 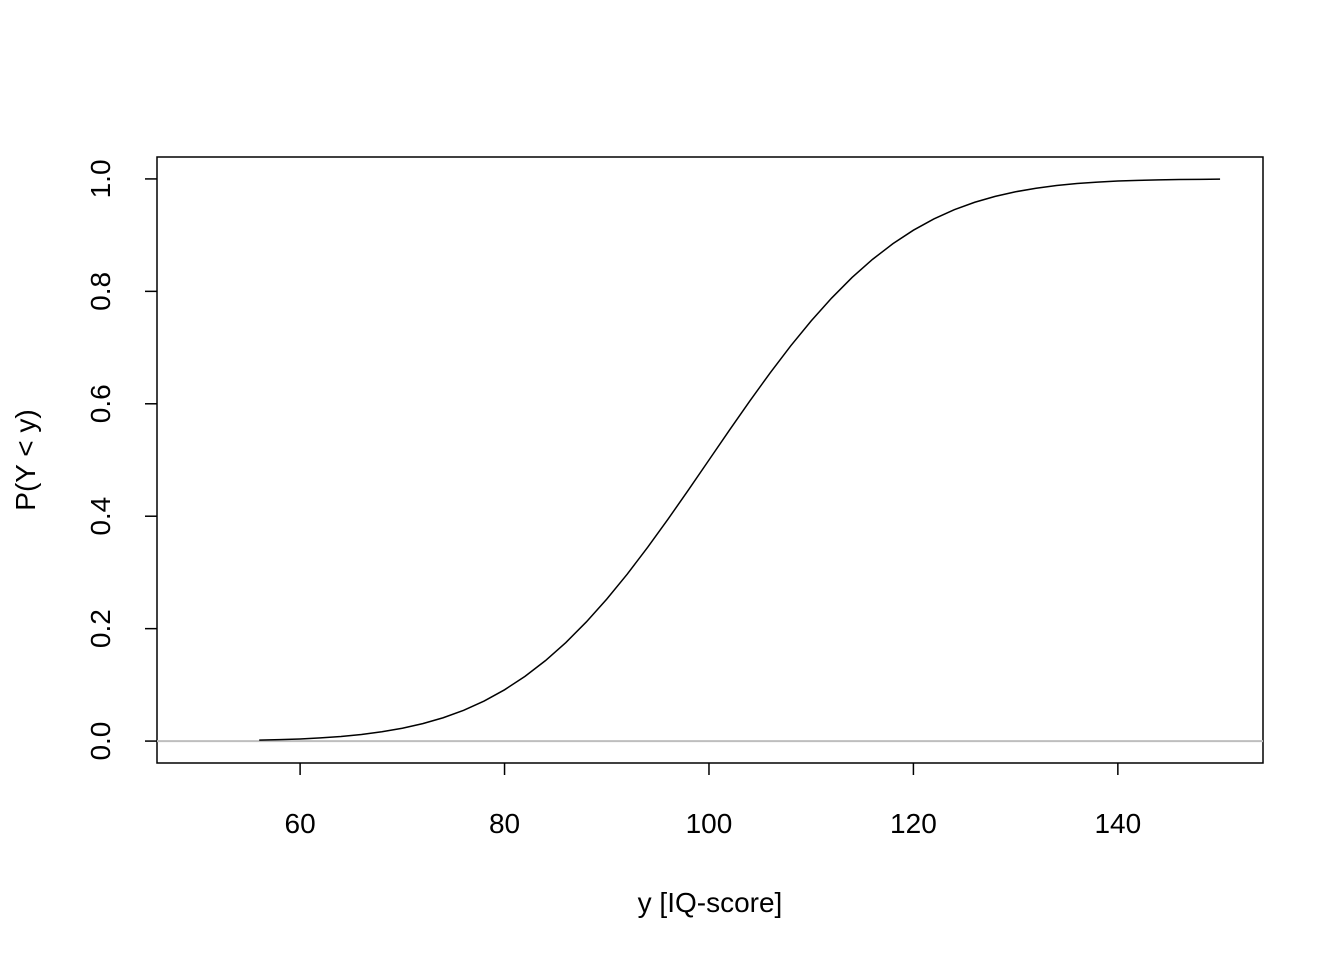 What do you see at coordinates (100, 403) in the screenshot?
I see `y-tick-label: 0.6` at bounding box center [100, 403].